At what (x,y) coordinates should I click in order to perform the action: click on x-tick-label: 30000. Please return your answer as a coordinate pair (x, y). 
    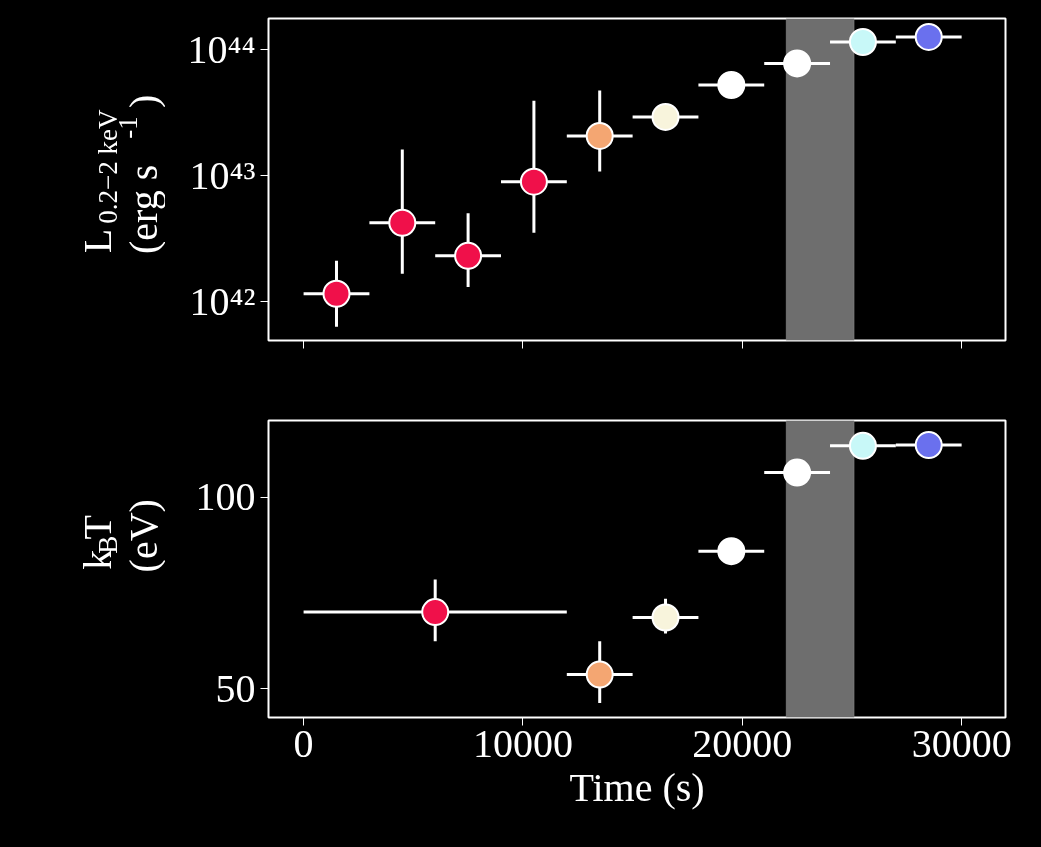
    Looking at the image, I should click on (961, 743).